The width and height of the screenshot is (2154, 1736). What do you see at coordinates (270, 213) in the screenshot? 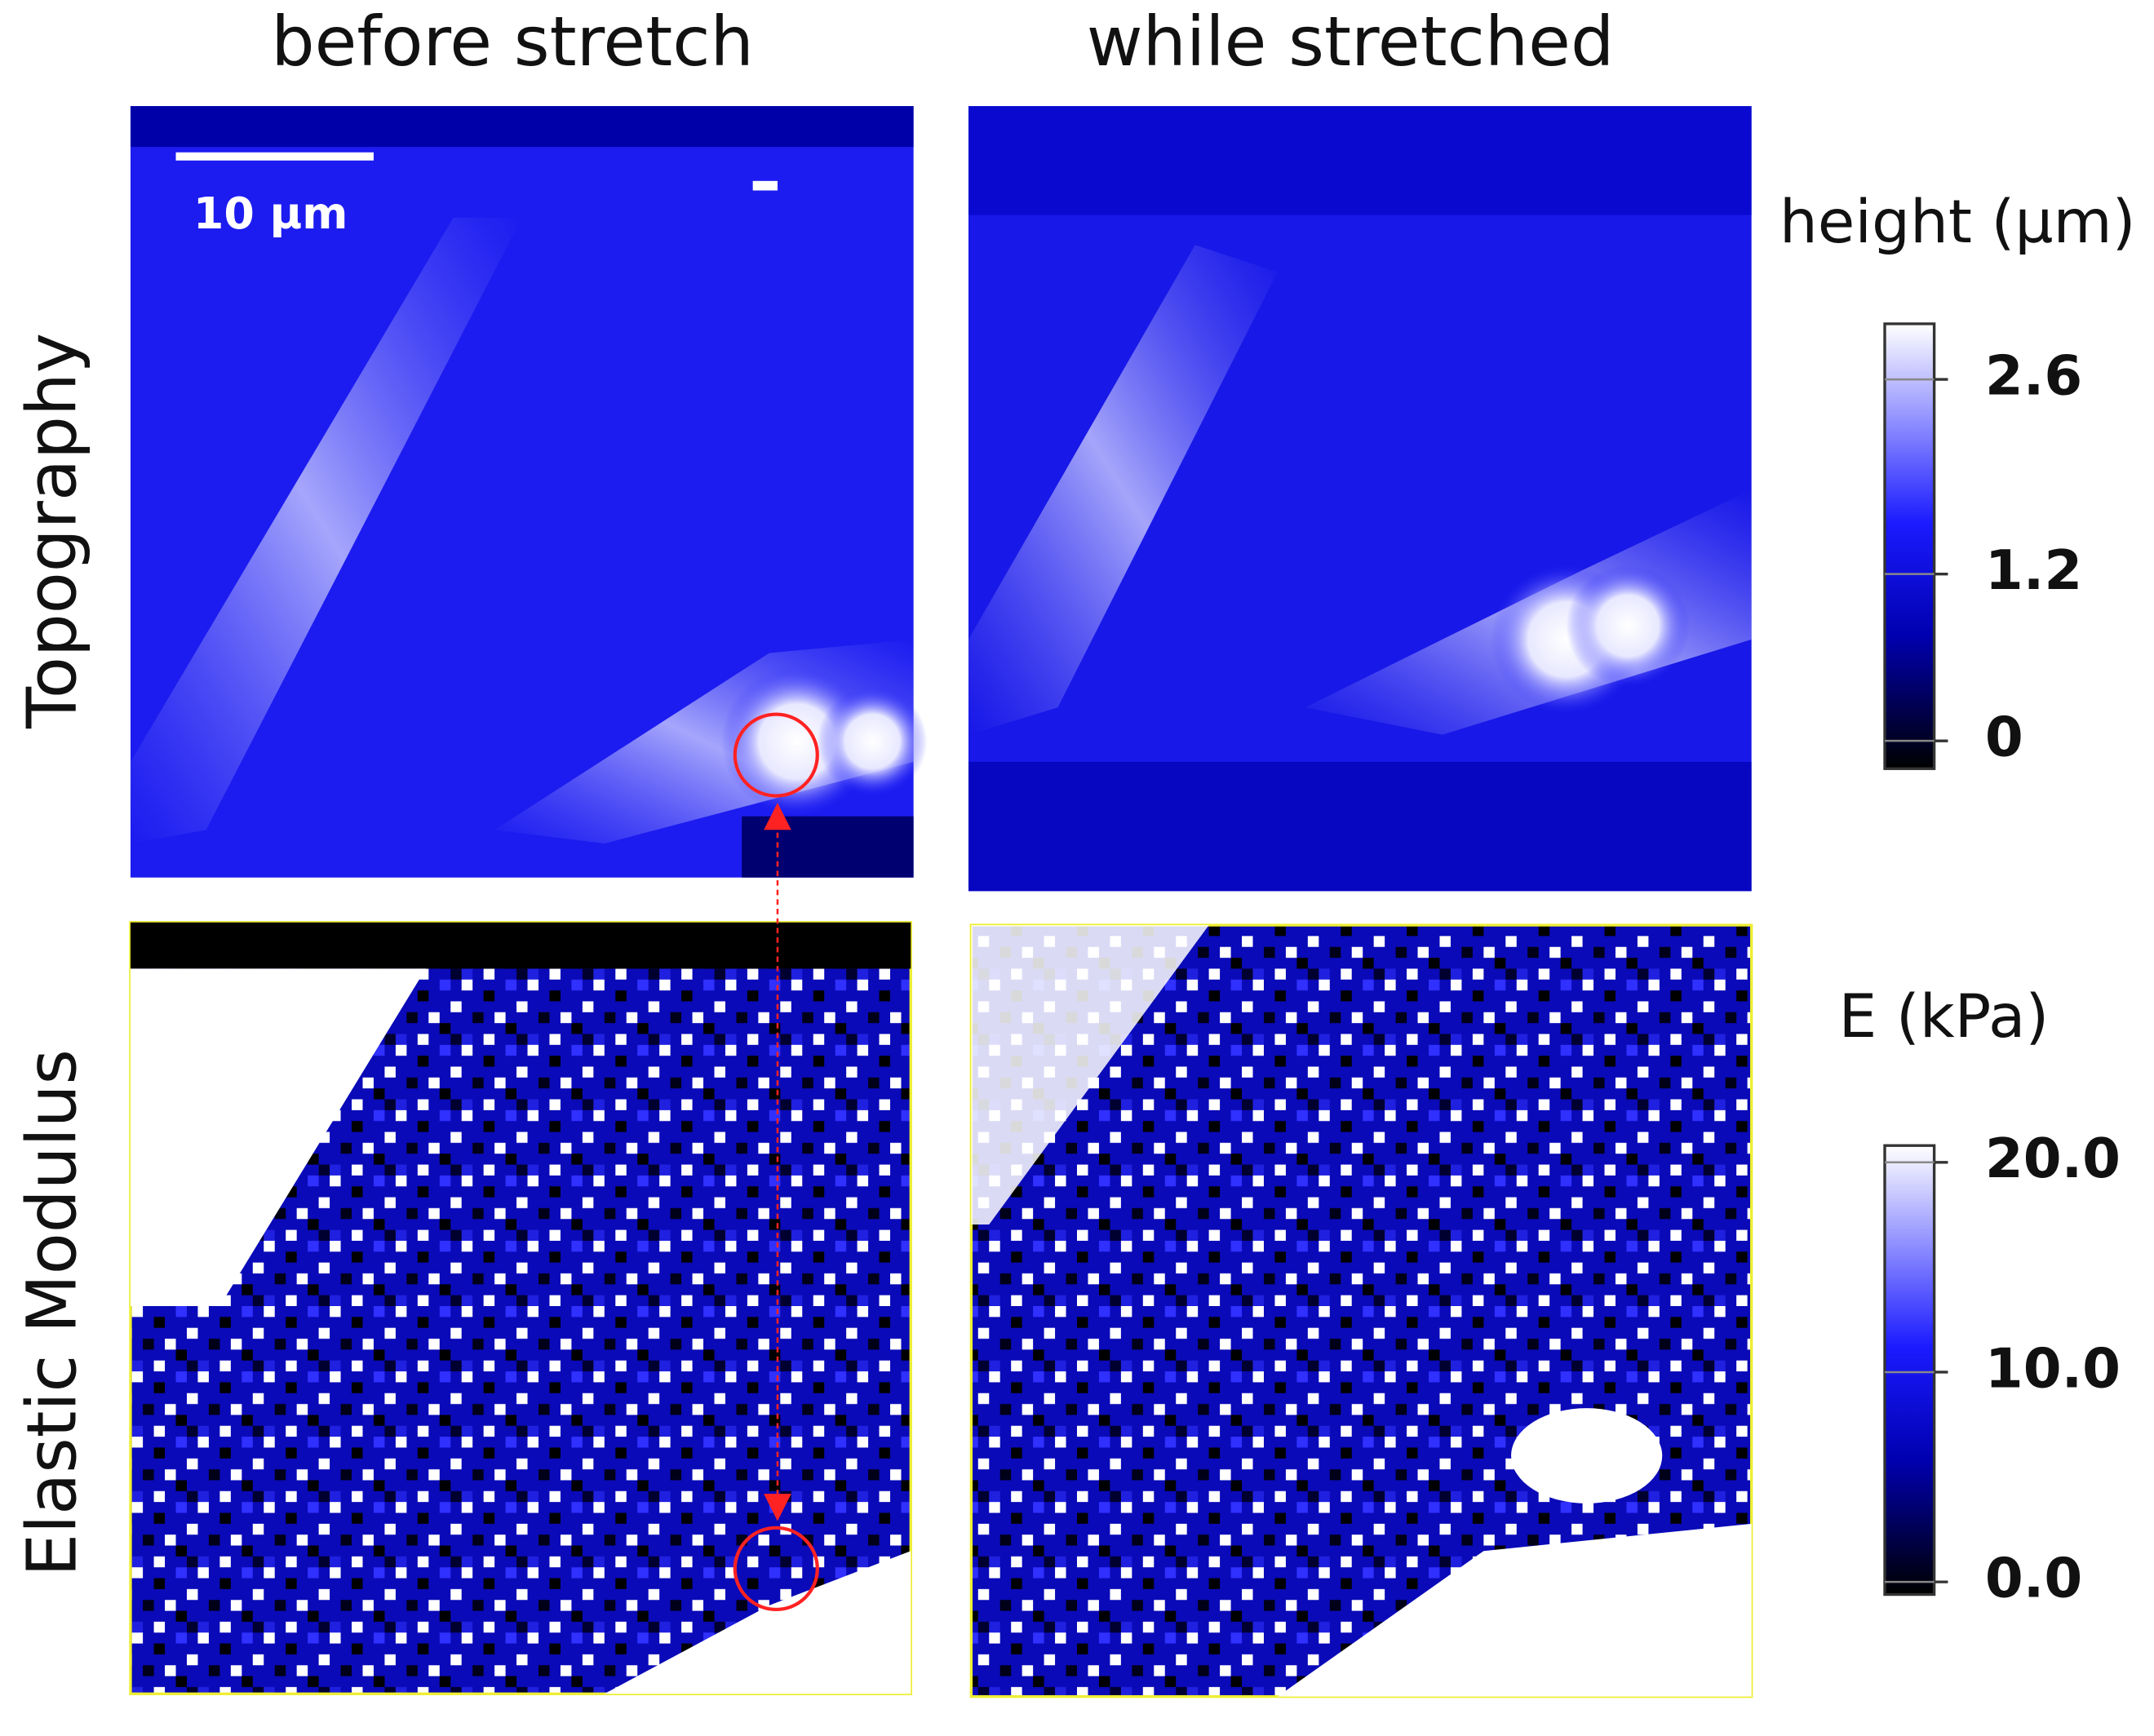
I see `scale-bar-label: 10 µm` at bounding box center [270, 213].